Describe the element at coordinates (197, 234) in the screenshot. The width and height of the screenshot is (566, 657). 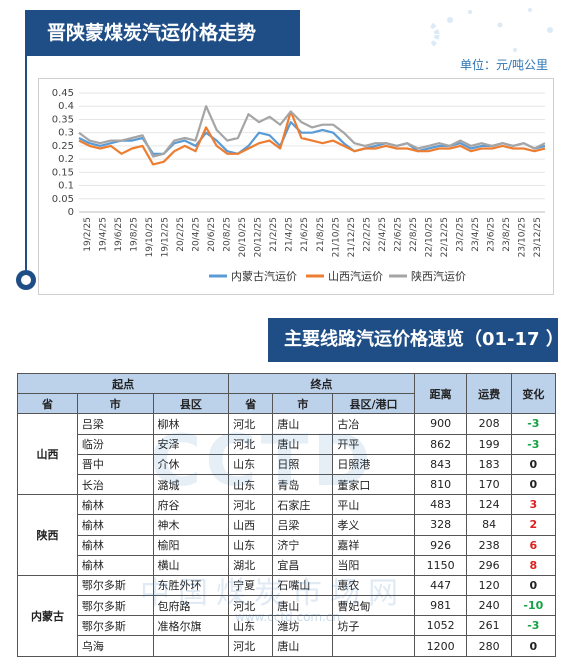
I see `x-tick-label: 20/4/25` at that location.